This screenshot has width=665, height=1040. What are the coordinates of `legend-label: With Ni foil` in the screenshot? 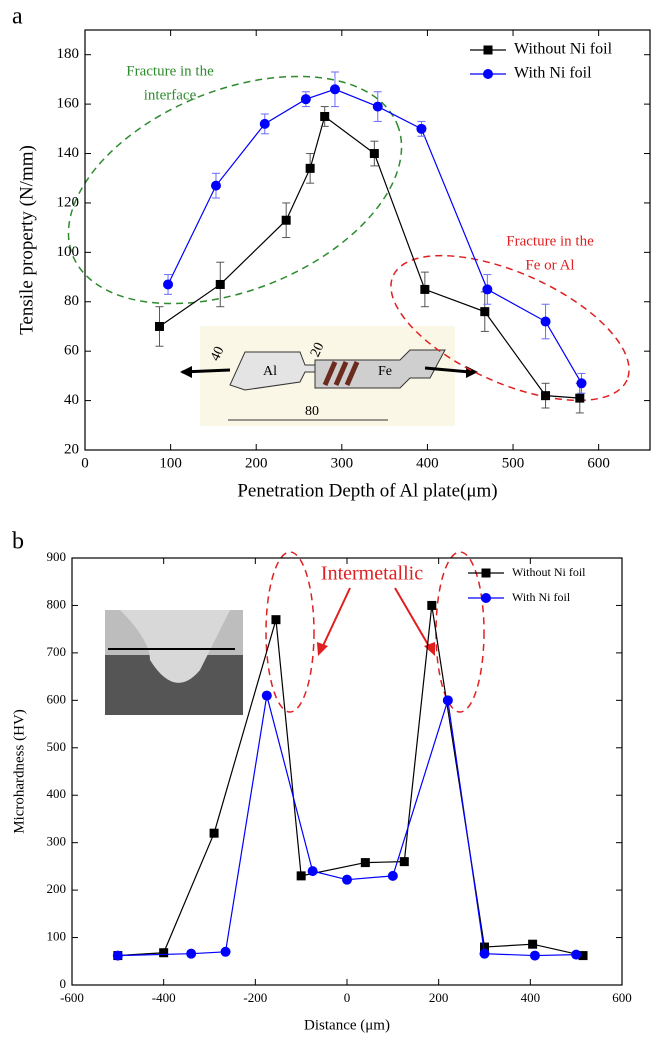 It's located at (541, 597).